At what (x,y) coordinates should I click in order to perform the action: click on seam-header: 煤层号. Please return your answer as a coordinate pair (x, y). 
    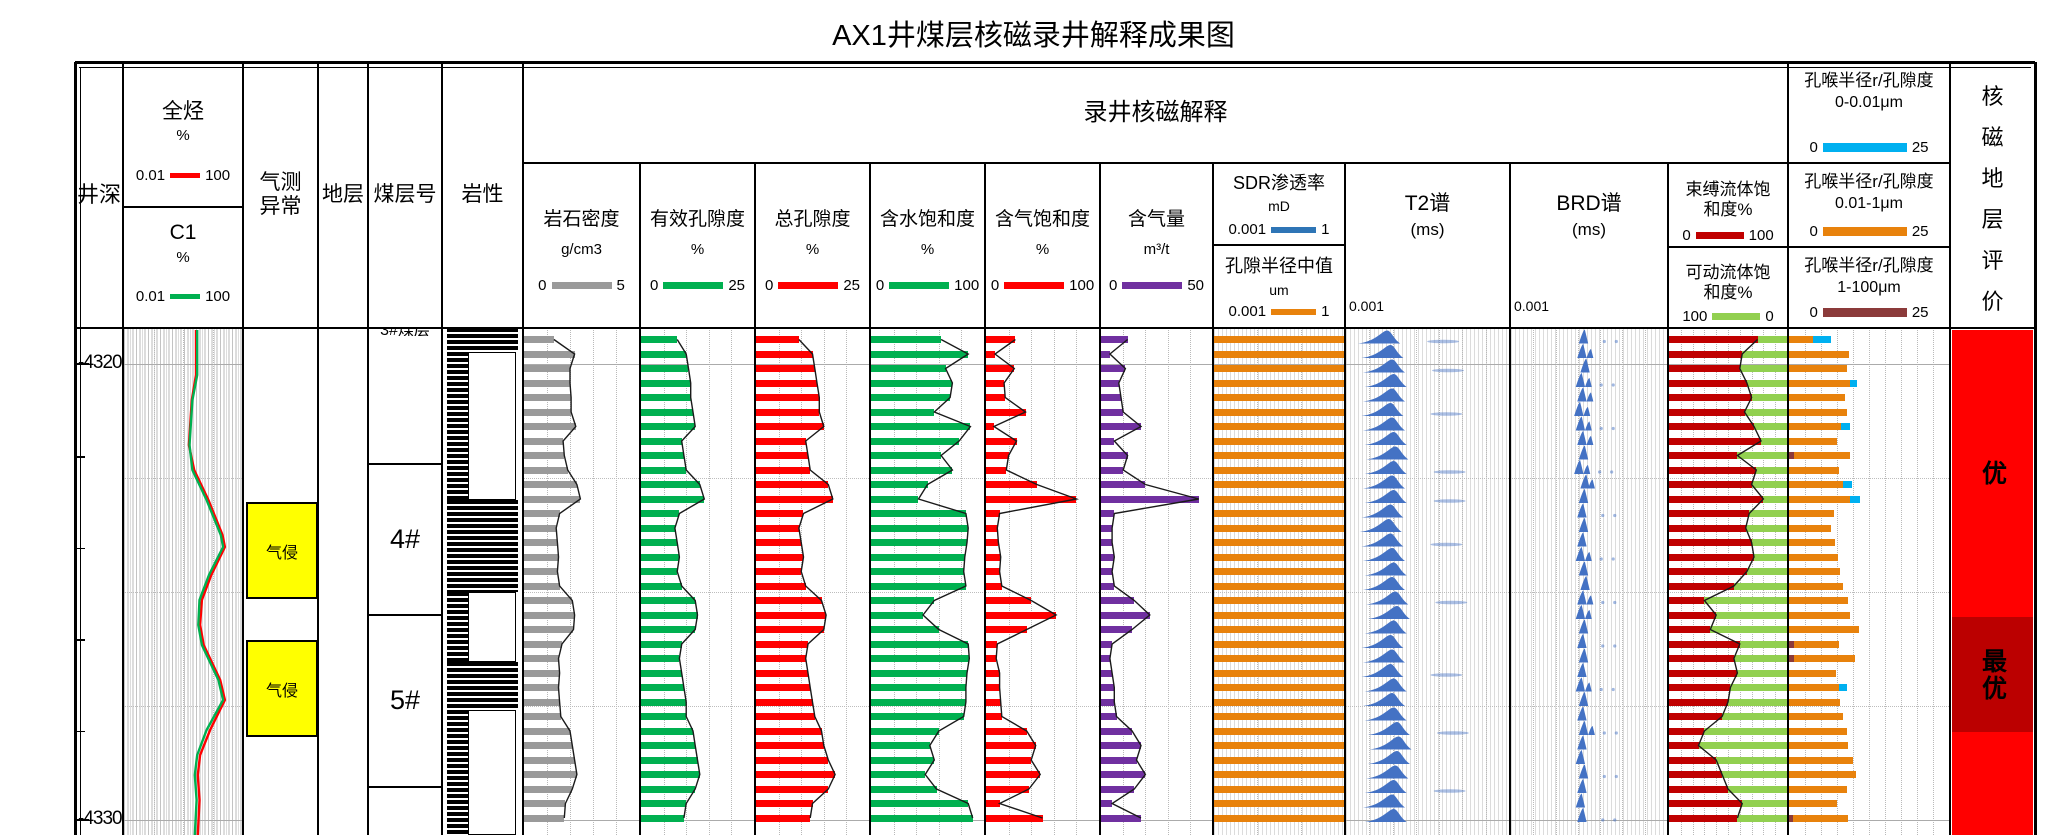
    Looking at the image, I should click on (405, 194).